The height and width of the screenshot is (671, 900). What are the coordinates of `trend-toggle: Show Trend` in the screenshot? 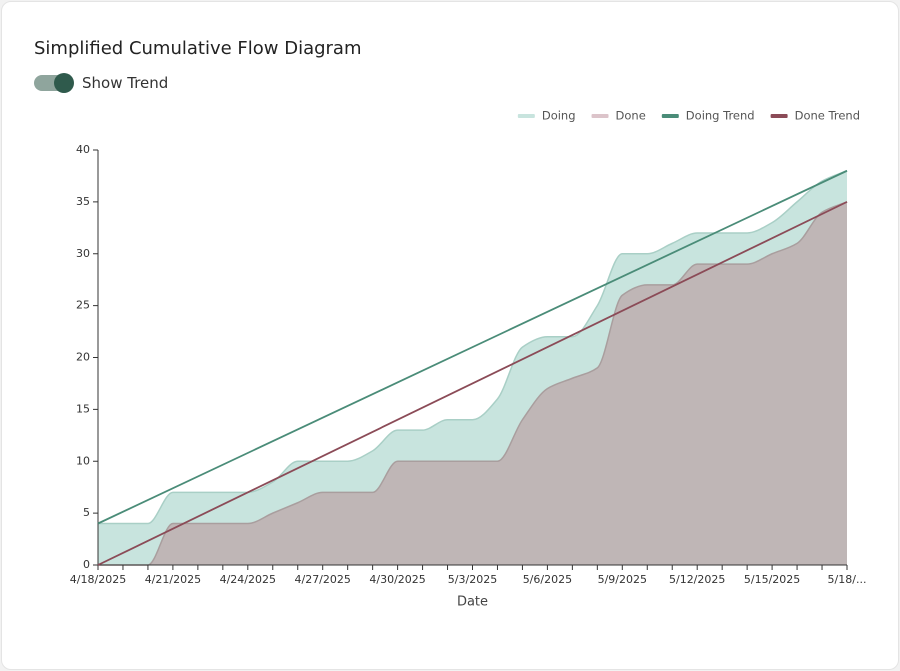 It's located at (101, 83).